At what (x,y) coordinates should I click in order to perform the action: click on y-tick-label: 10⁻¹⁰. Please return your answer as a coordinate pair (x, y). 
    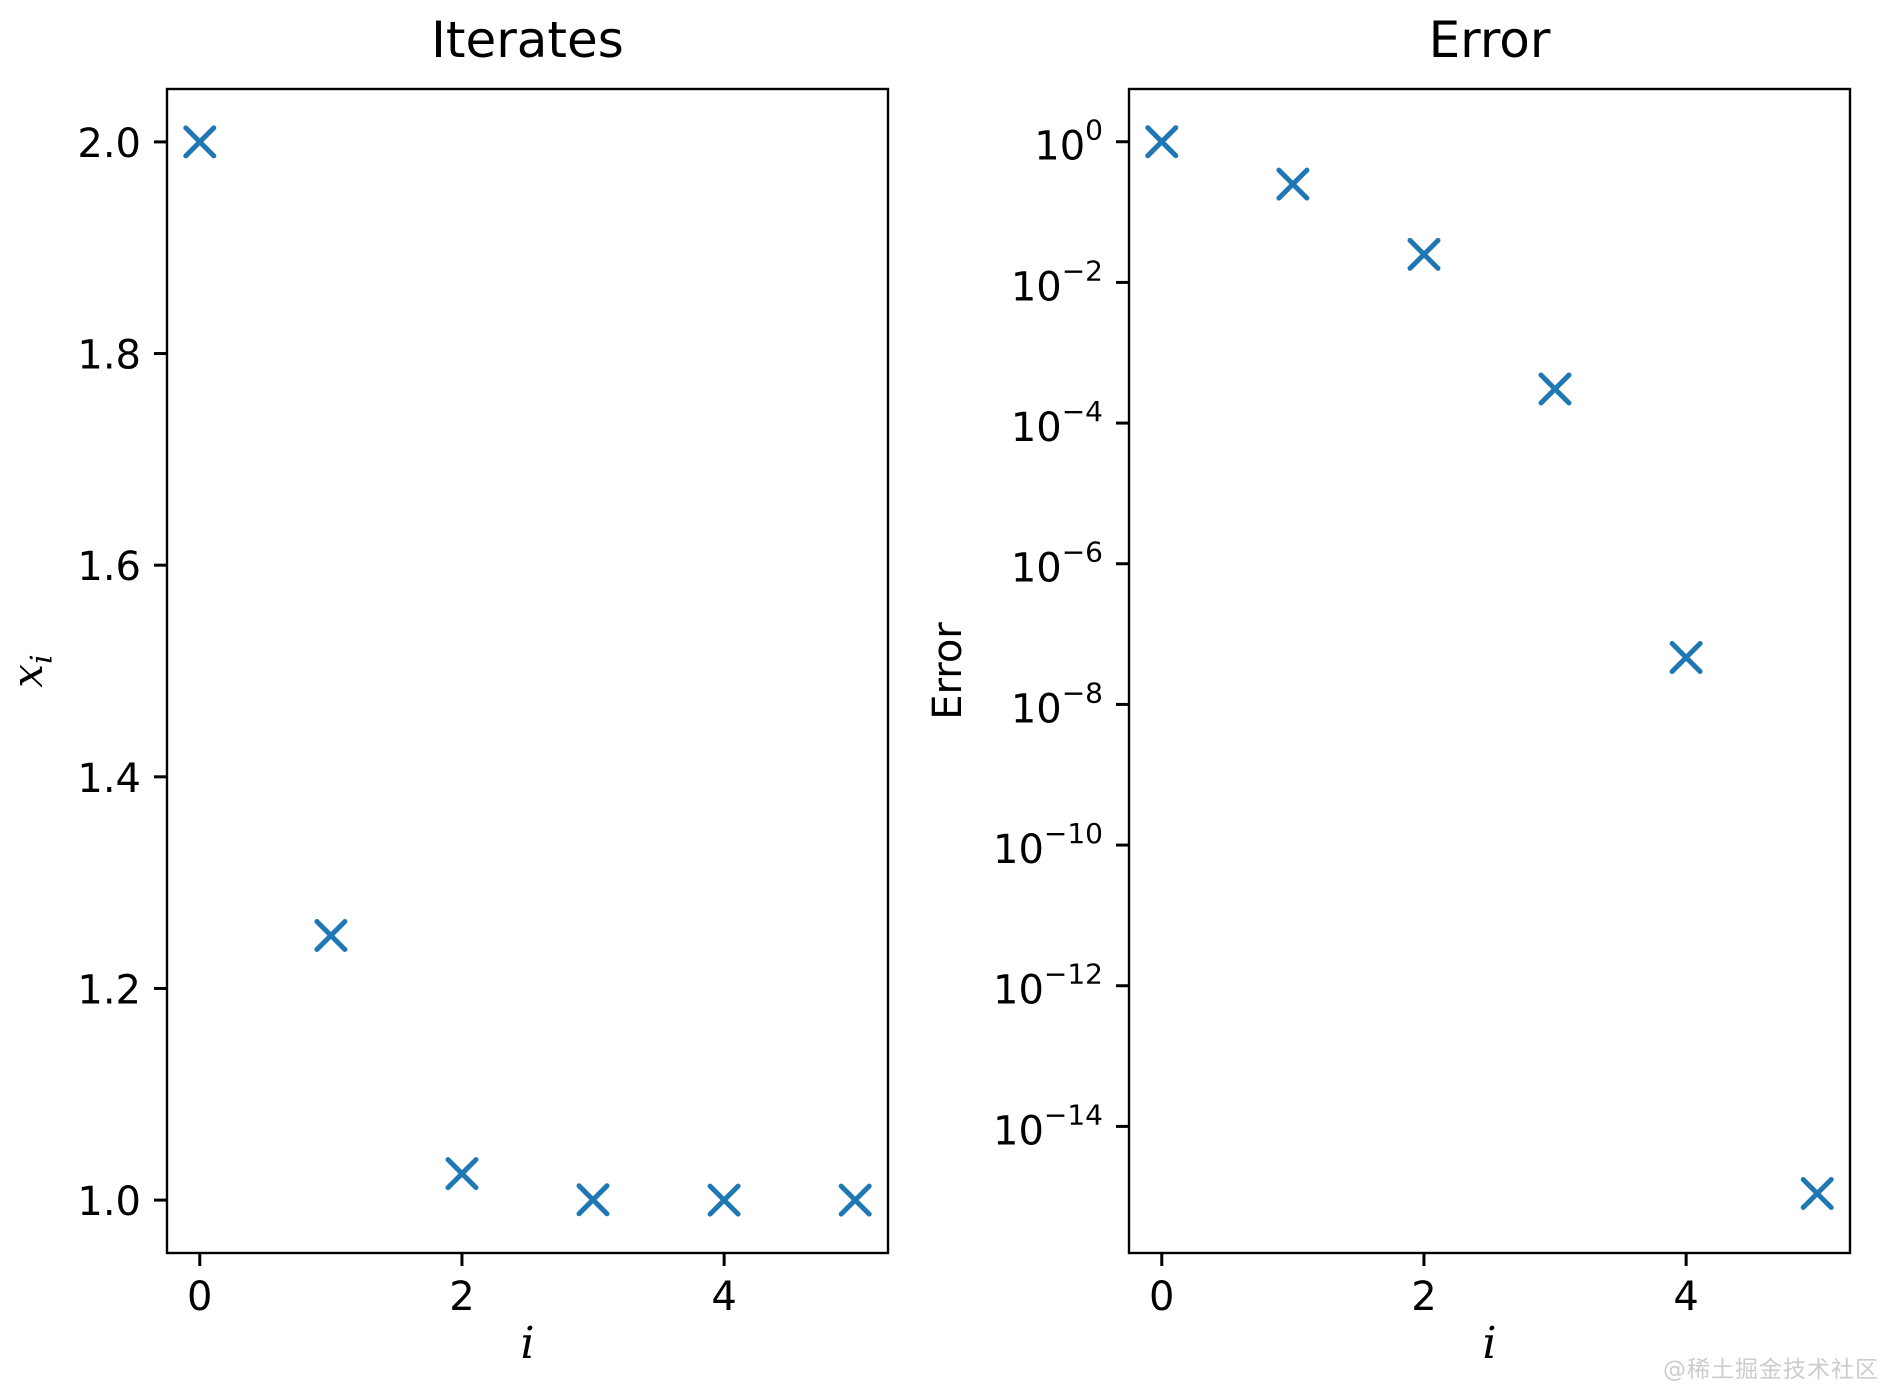
    Looking at the image, I should click on (1048, 845).